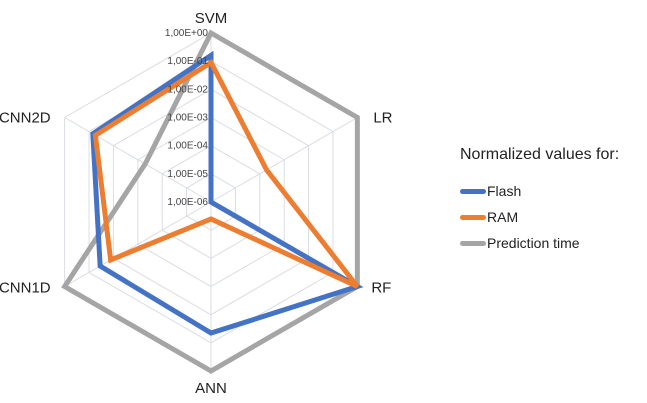 The height and width of the screenshot is (403, 647). I want to click on axis-label-svm: SVM, so click(211, 18).